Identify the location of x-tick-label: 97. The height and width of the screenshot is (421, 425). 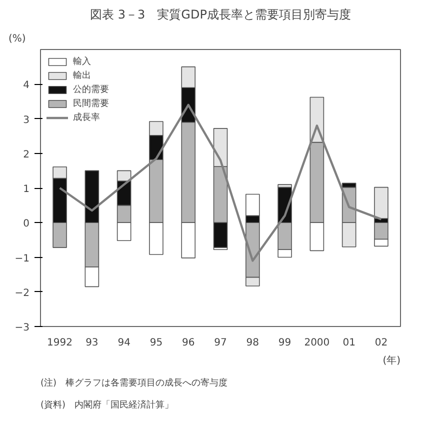
(220, 343).